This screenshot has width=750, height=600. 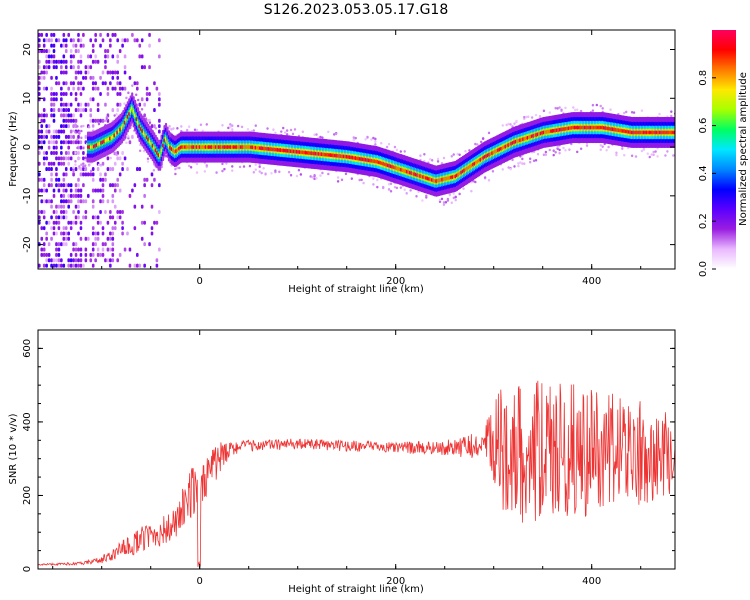 I want to click on y-tick-label: 0, so click(x=27, y=147).